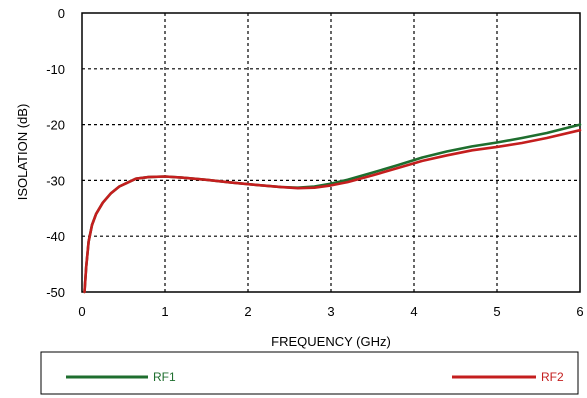 The image size is (587, 398). What do you see at coordinates (55, 292) in the screenshot?
I see `y-tick-label: -50` at bounding box center [55, 292].